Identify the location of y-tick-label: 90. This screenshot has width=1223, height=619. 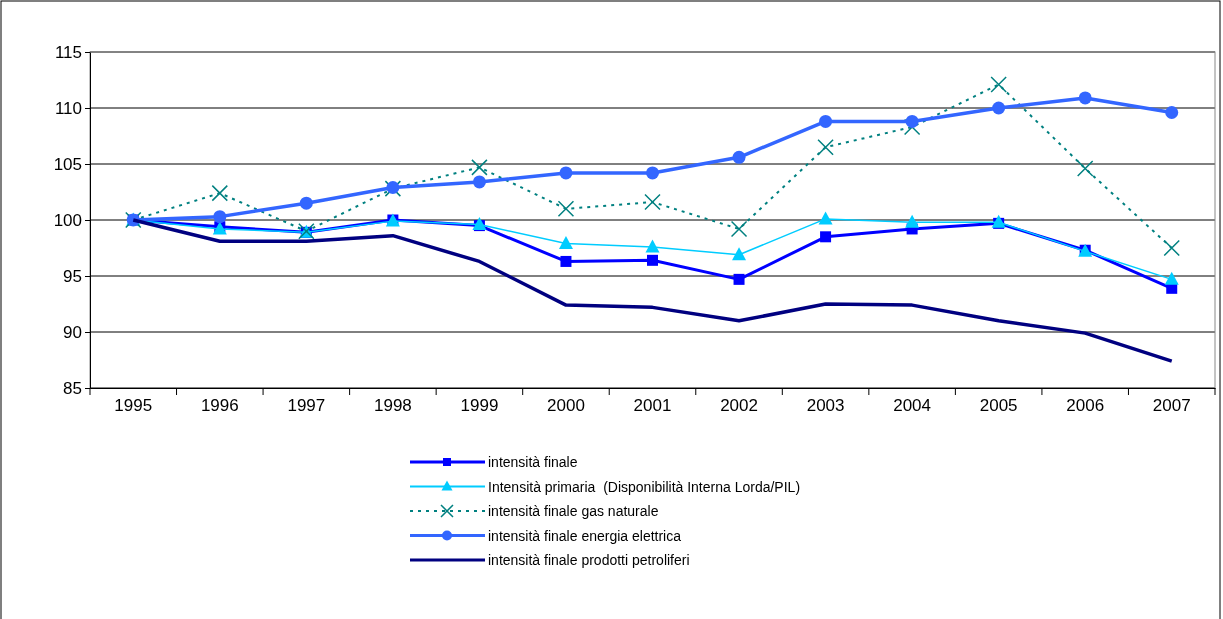
(72, 332).